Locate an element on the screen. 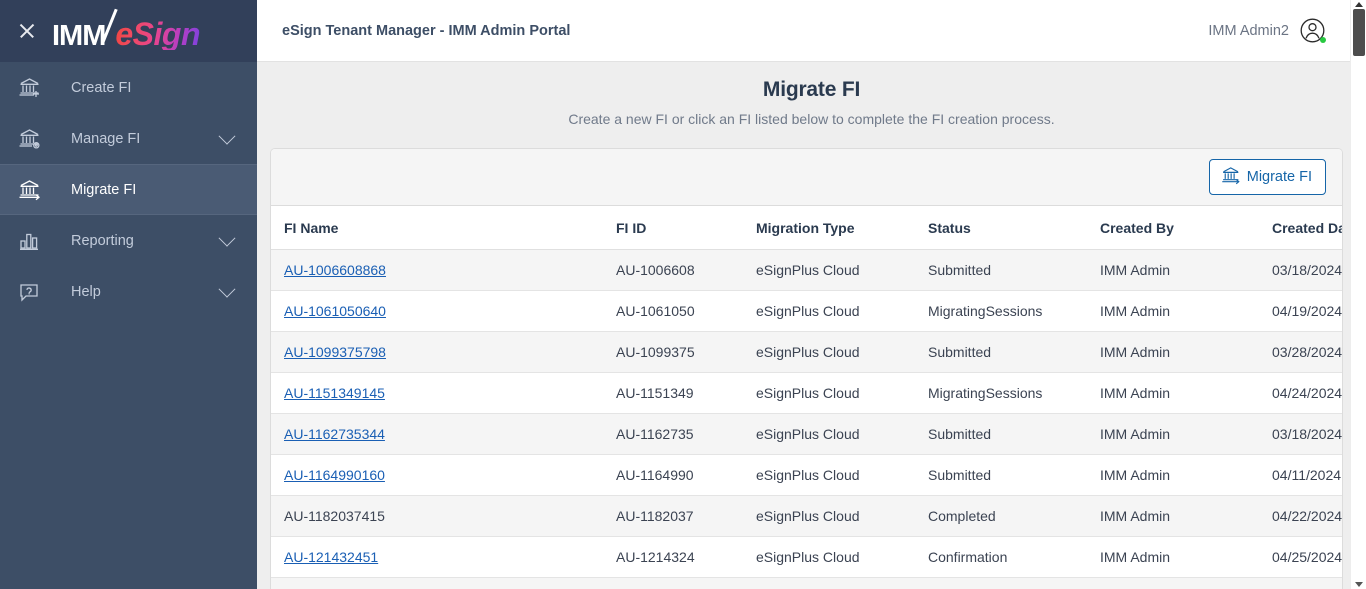 The height and width of the screenshot is (589, 1366). cell-fi-name: AU-1182037415 is located at coordinates (443, 516).